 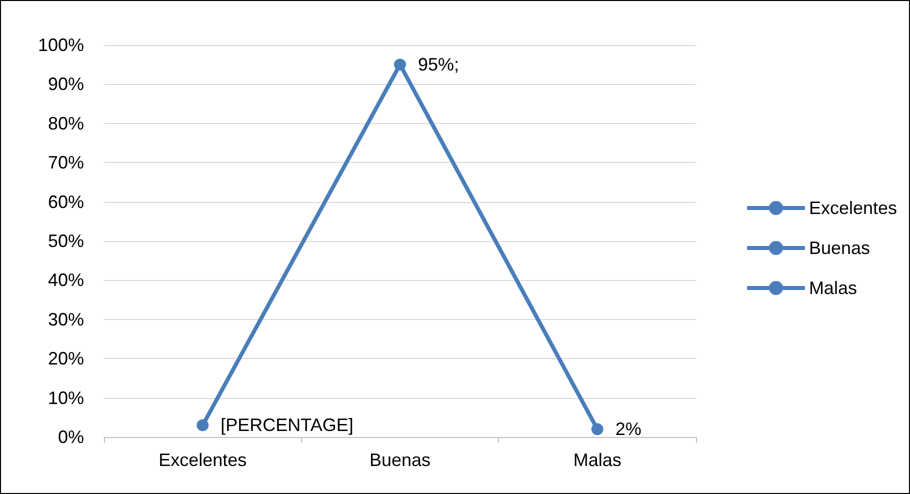 What do you see at coordinates (66, 358) in the screenshot?
I see `y-tick-label: 20%` at bounding box center [66, 358].